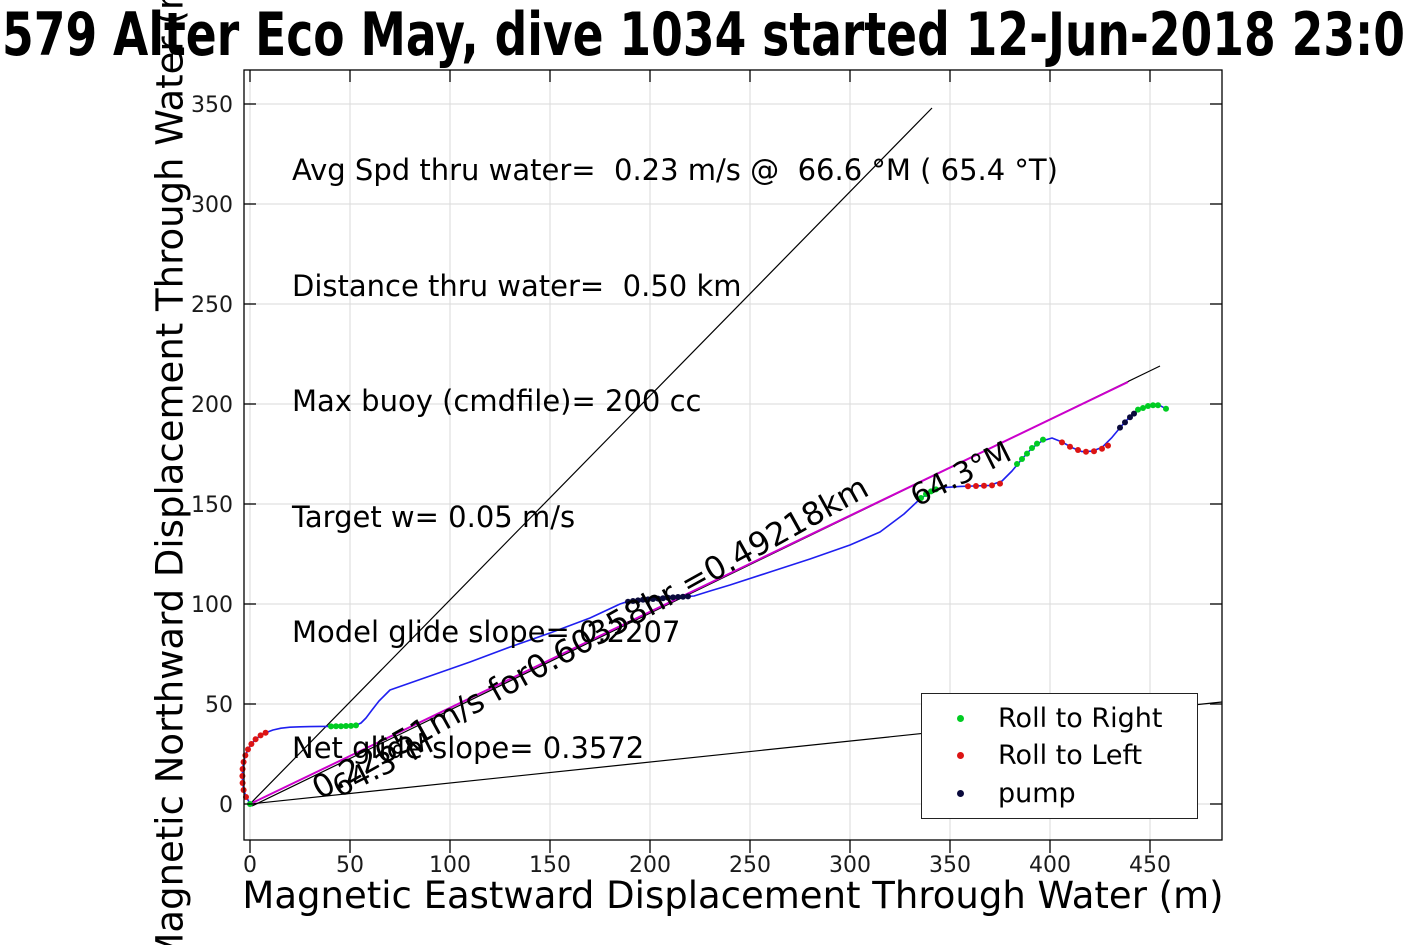  Describe the element at coordinates (212, 605) in the screenshot. I see `y-tick-label: 100` at that location.